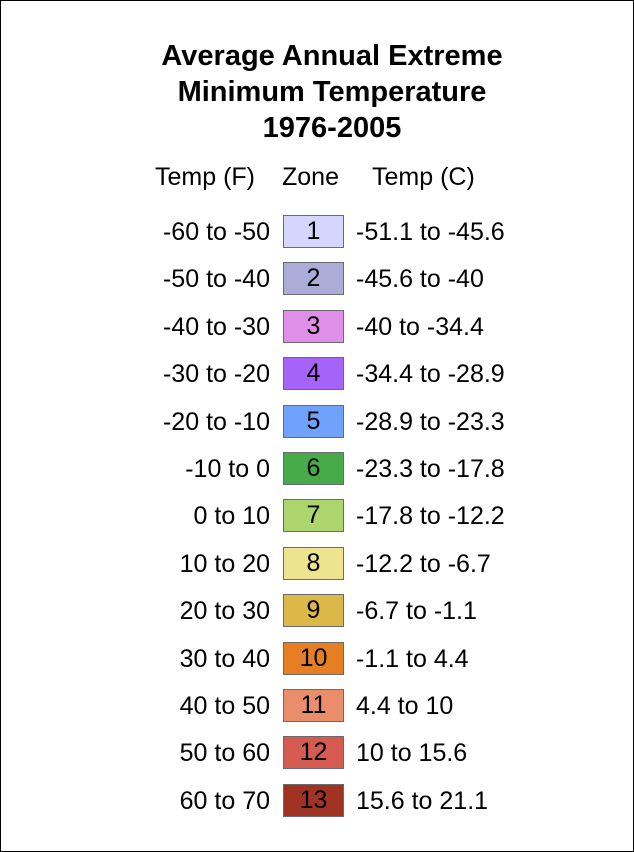  I want to click on temp-c-range: -40 to -34.4, so click(420, 326).